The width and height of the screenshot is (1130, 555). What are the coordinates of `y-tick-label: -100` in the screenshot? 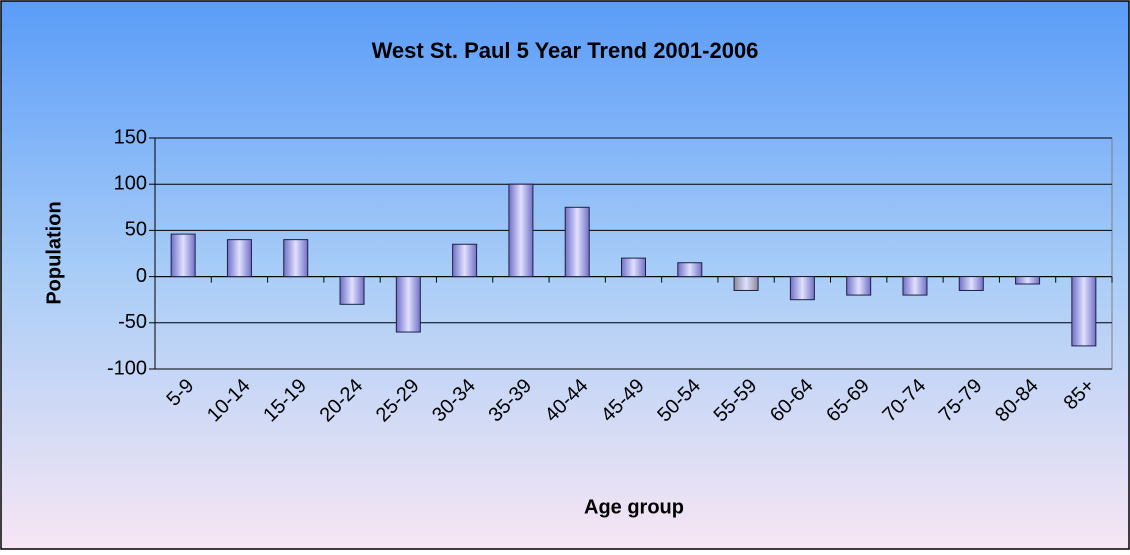 It's located at (127, 368).